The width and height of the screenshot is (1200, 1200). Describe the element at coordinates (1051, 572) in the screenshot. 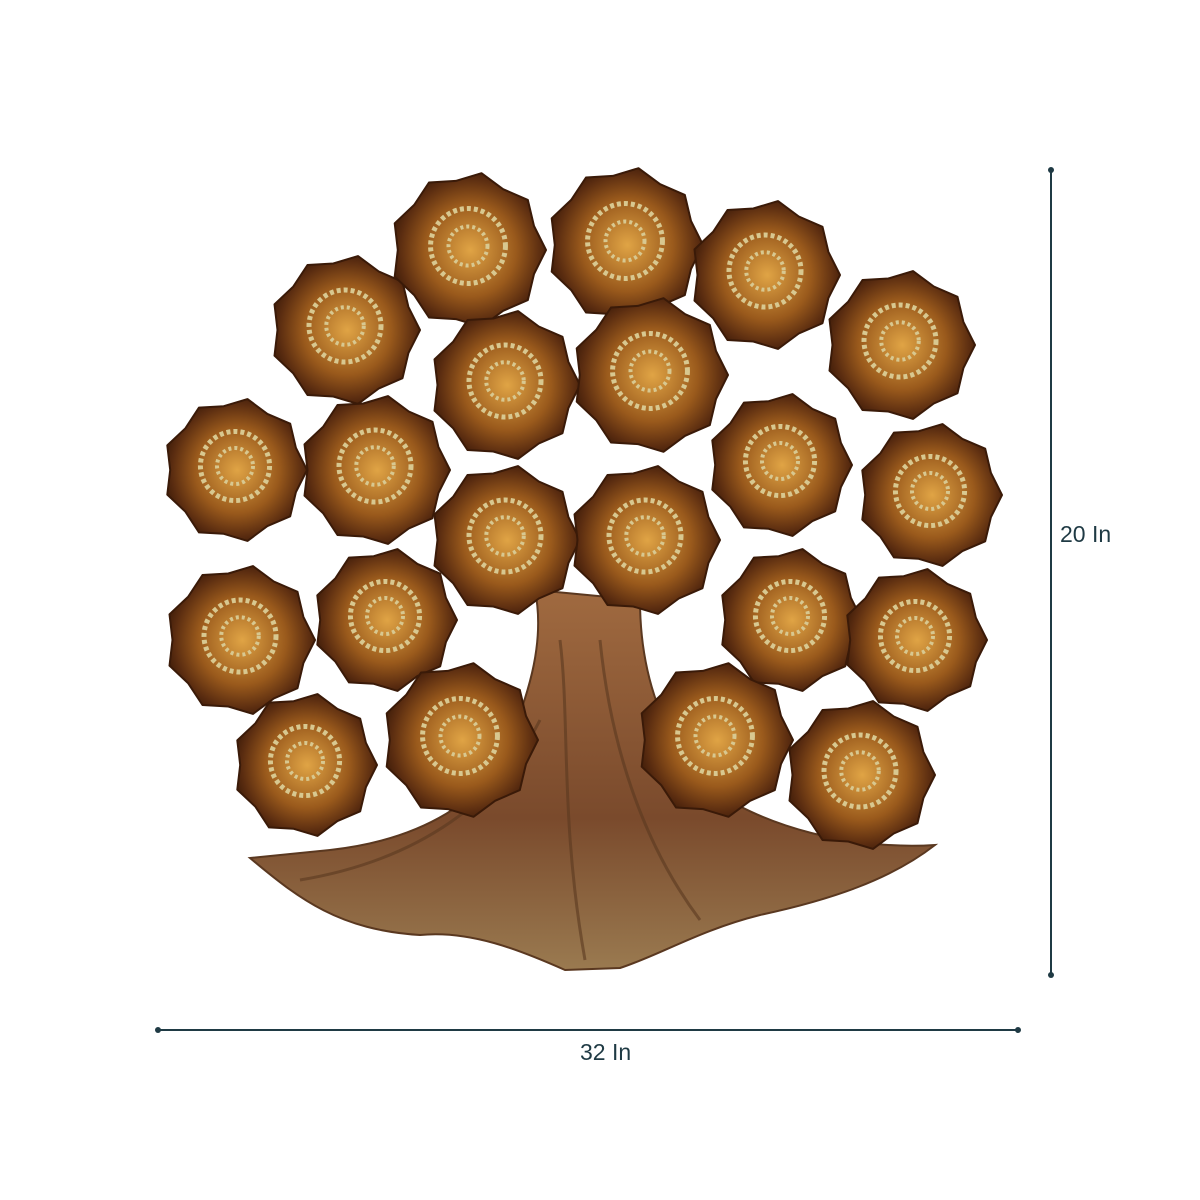

I see `height-dimension-line` at that location.